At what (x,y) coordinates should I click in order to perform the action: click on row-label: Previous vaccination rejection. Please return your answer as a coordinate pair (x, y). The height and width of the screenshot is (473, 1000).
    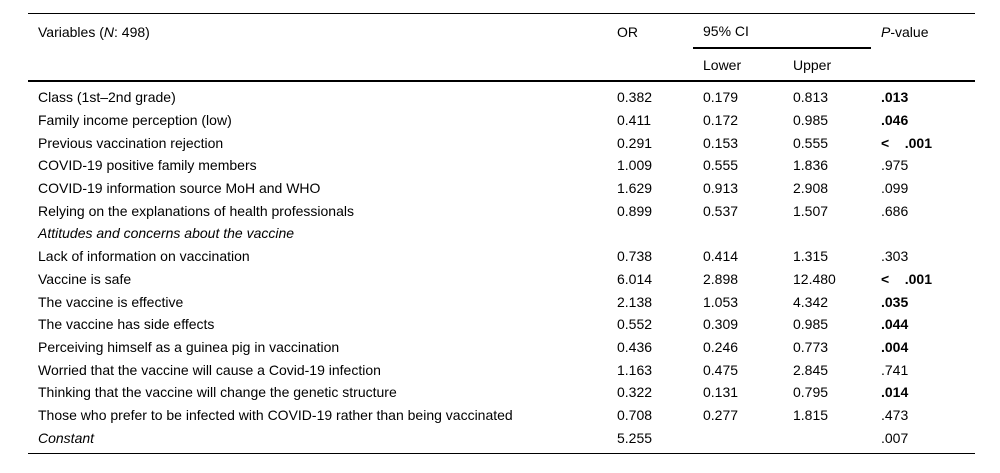
    Looking at the image, I should click on (131, 142).